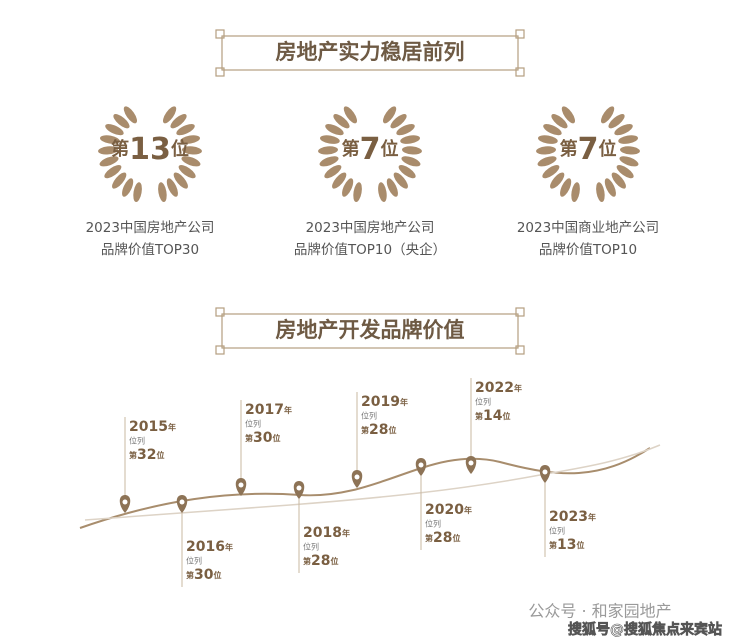 The height and width of the screenshot is (644, 740). What do you see at coordinates (645, 629) in the screenshot?
I see `watermark: 搜狐号@搜狐焦点来宾站` at bounding box center [645, 629].